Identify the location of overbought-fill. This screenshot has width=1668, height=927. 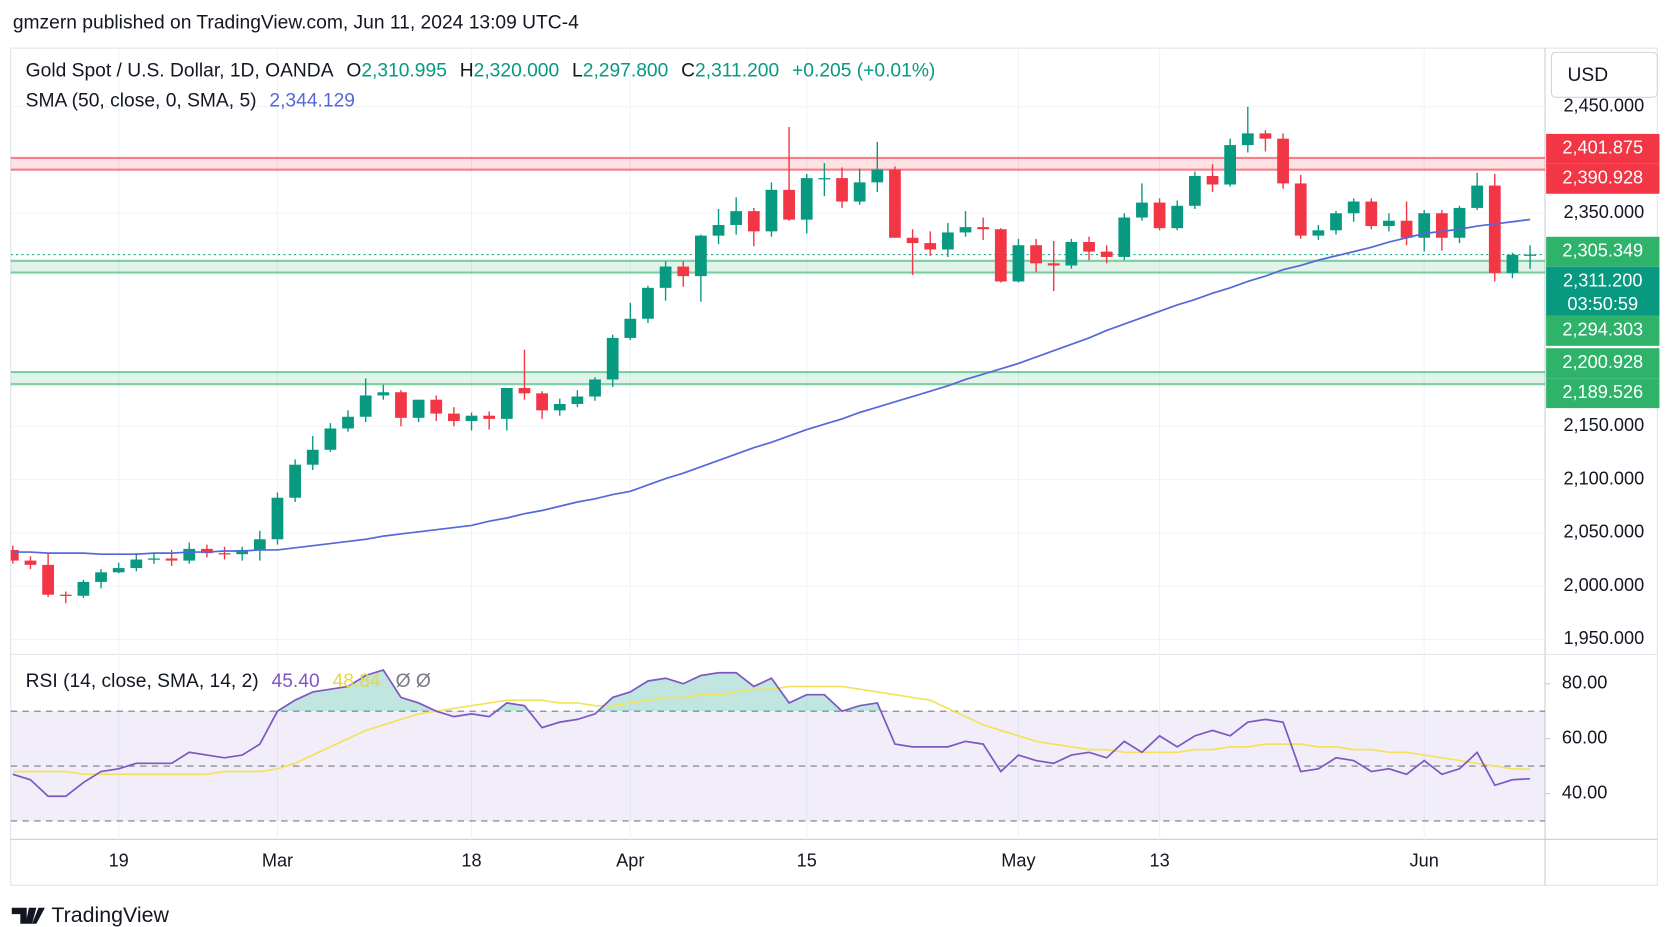
(771, 690).